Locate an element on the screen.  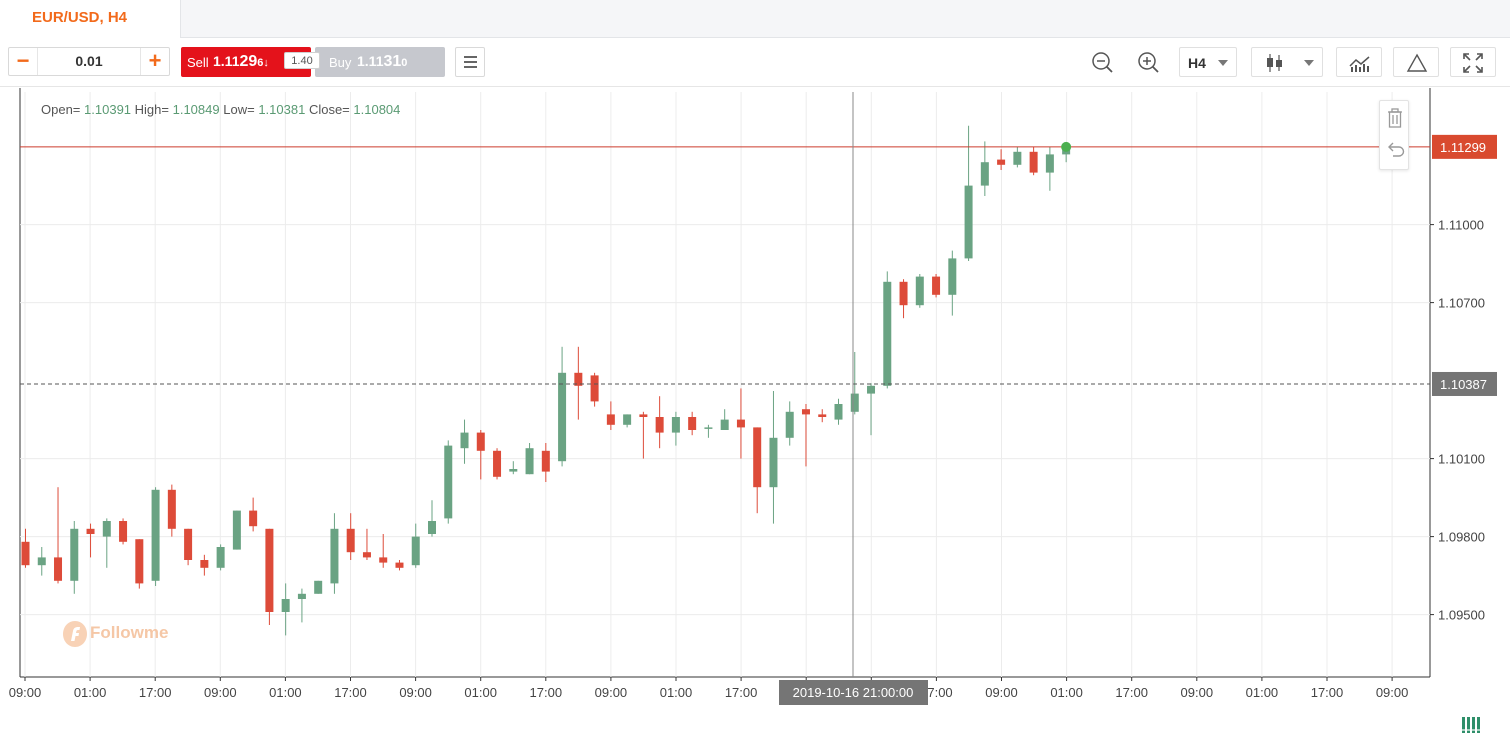
crosshair-time-badge is located at coordinates (853, 692).